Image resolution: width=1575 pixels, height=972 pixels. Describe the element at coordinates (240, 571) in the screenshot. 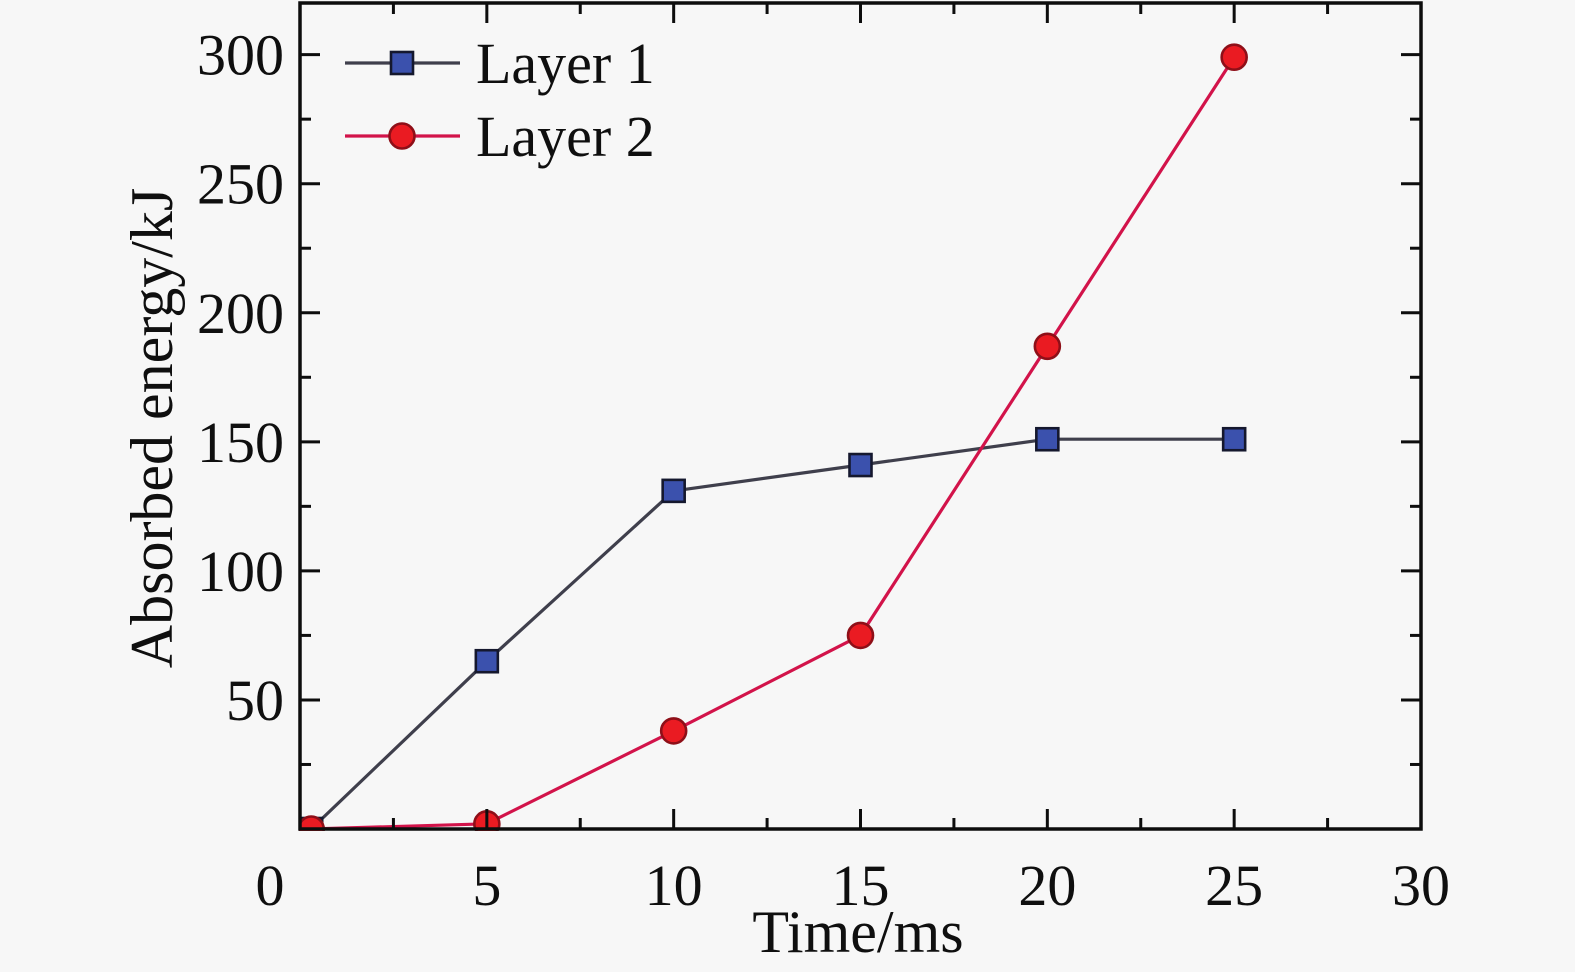

I see `y-axis-tick-label: 100` at that location.